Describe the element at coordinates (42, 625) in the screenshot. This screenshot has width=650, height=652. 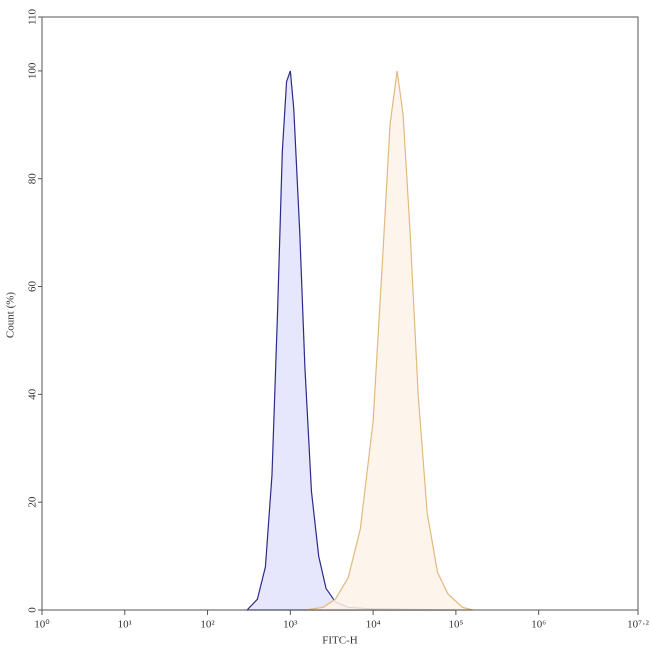
I see `x-tick-label: 10⁰` at that location.